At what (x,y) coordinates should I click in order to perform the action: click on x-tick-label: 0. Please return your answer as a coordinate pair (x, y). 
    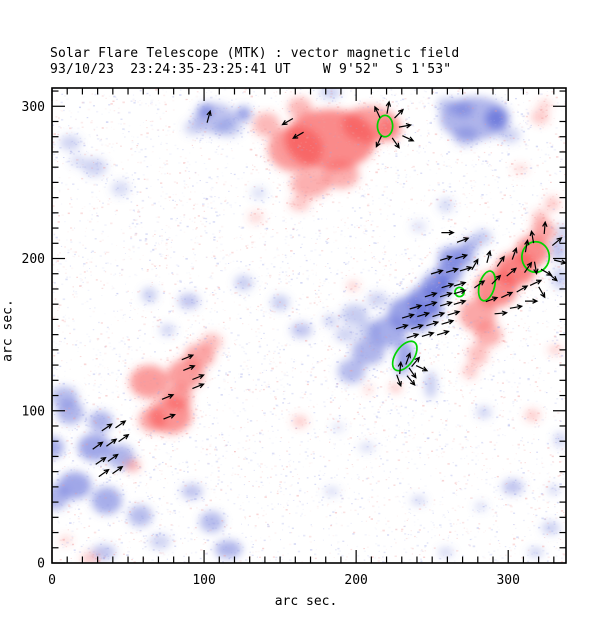
    Looking at the image, I should click on (52, 580).